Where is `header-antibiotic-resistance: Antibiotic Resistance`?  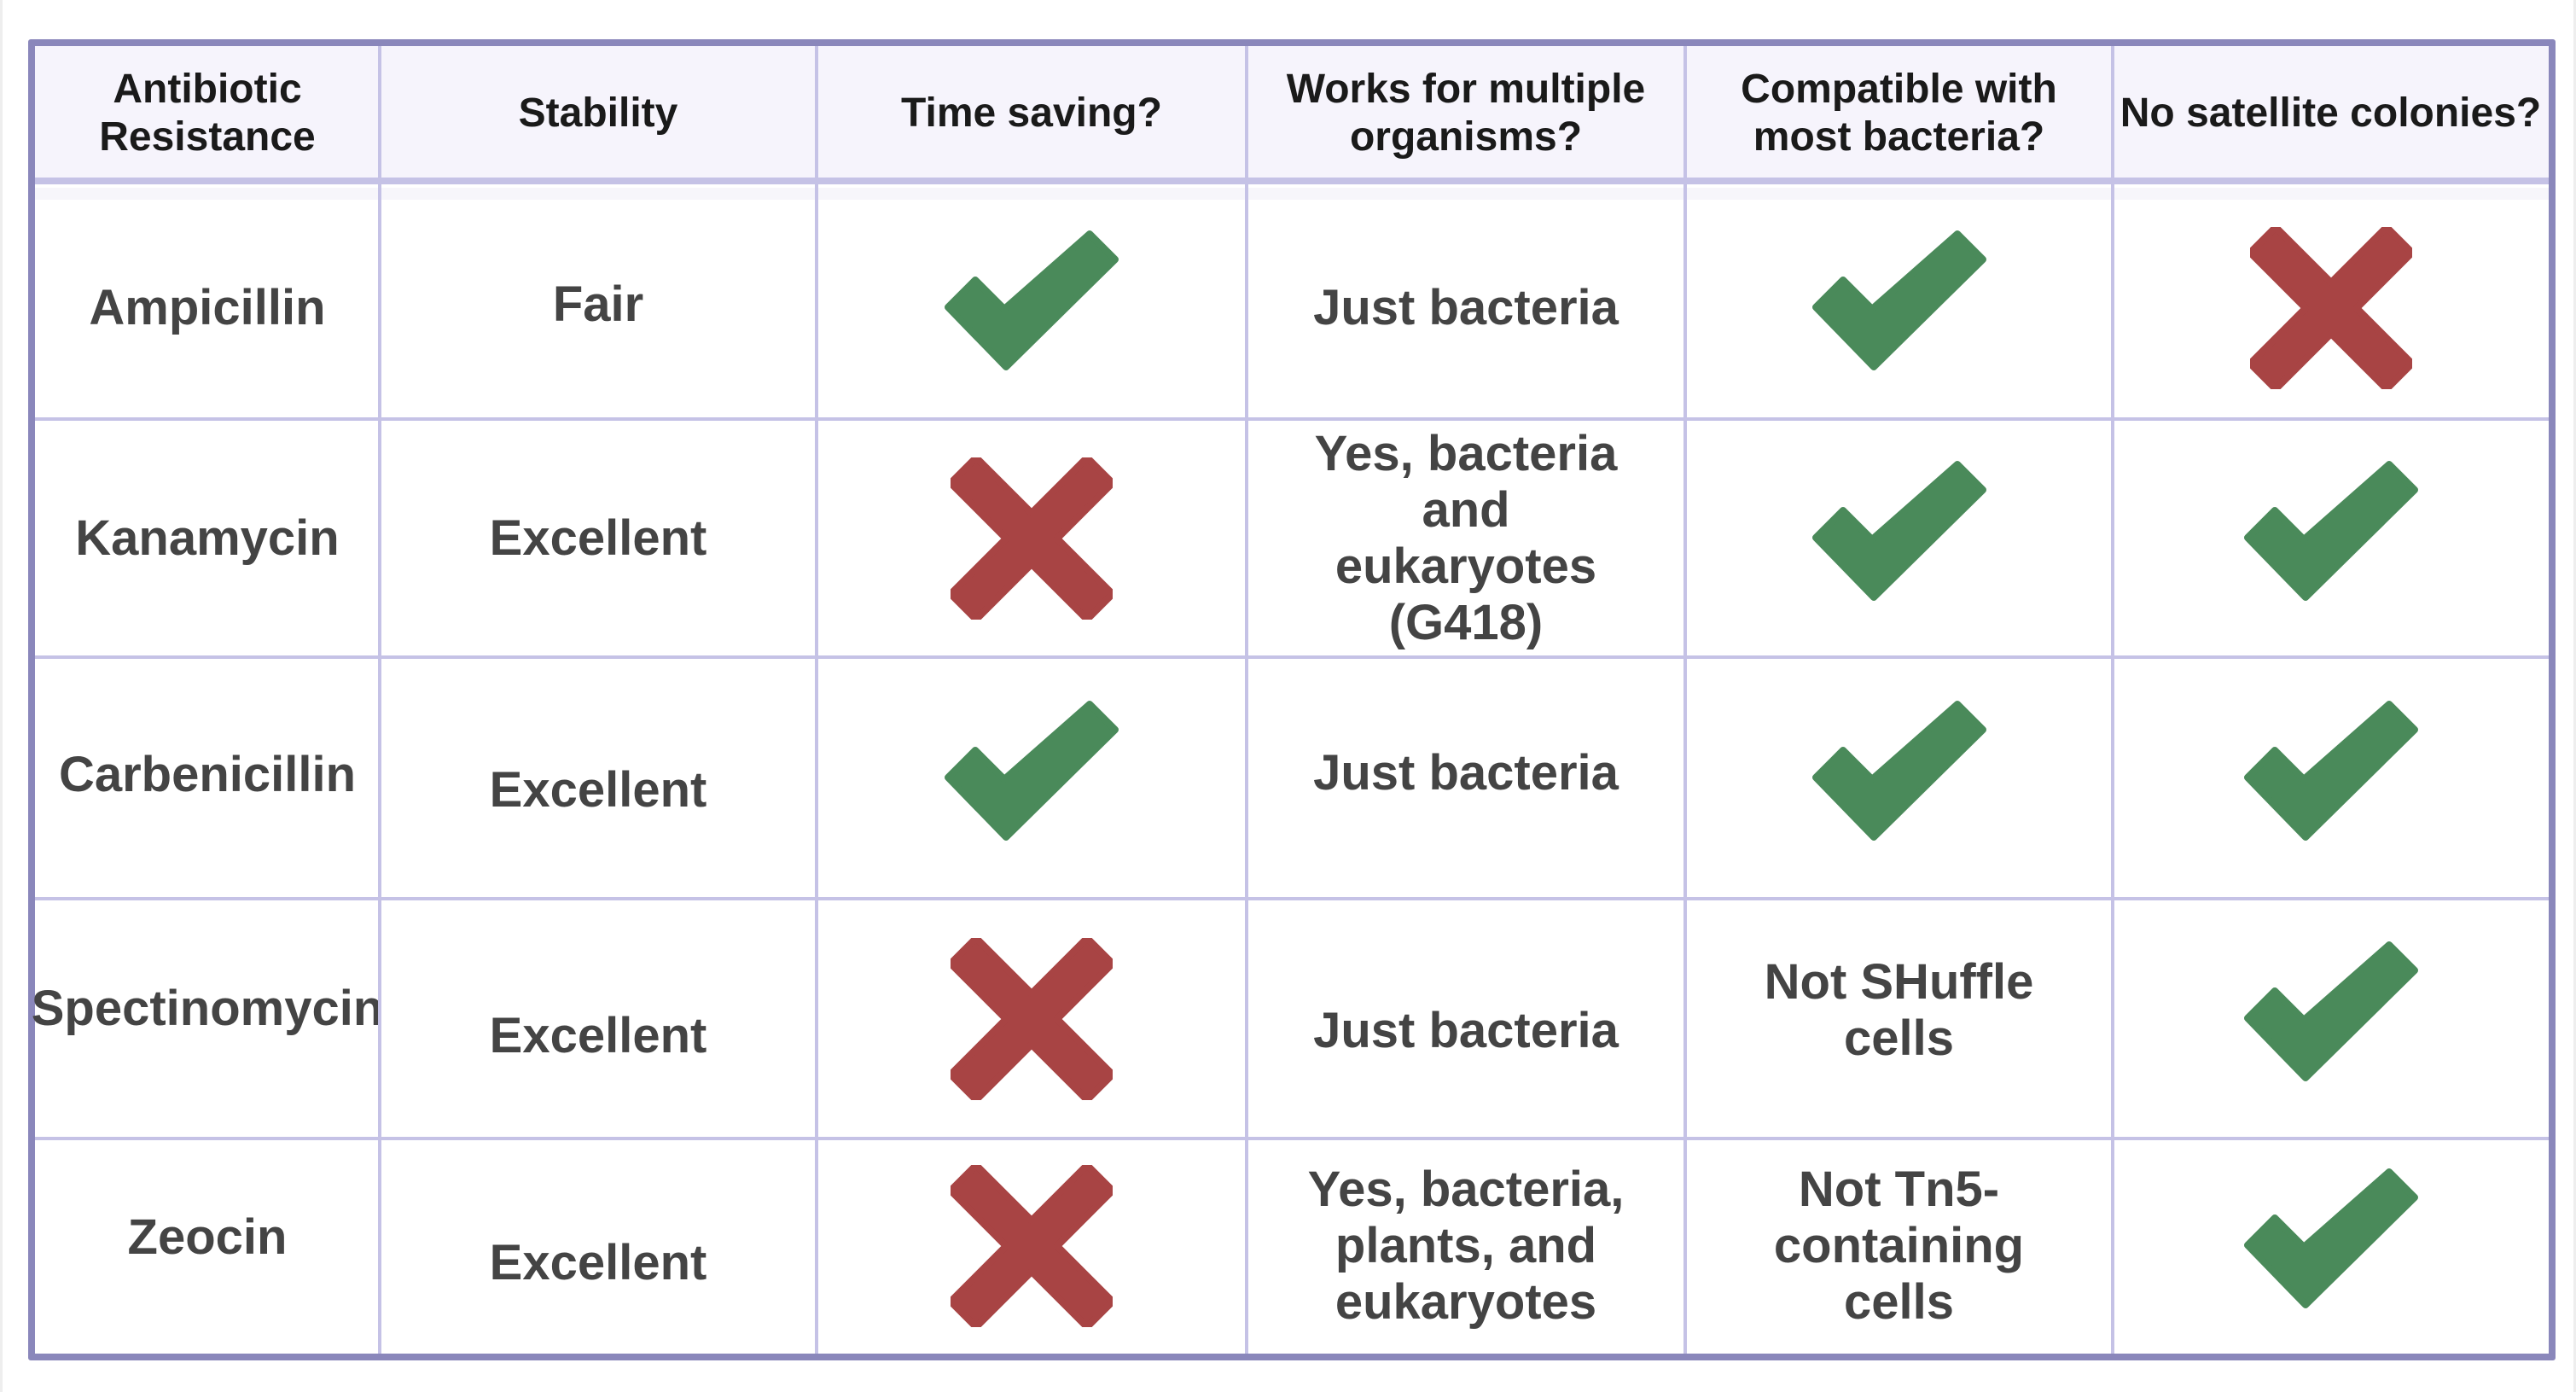
header-antibiotic-resistance: Antibiotic Resistance is located at coordinates (208, 113).